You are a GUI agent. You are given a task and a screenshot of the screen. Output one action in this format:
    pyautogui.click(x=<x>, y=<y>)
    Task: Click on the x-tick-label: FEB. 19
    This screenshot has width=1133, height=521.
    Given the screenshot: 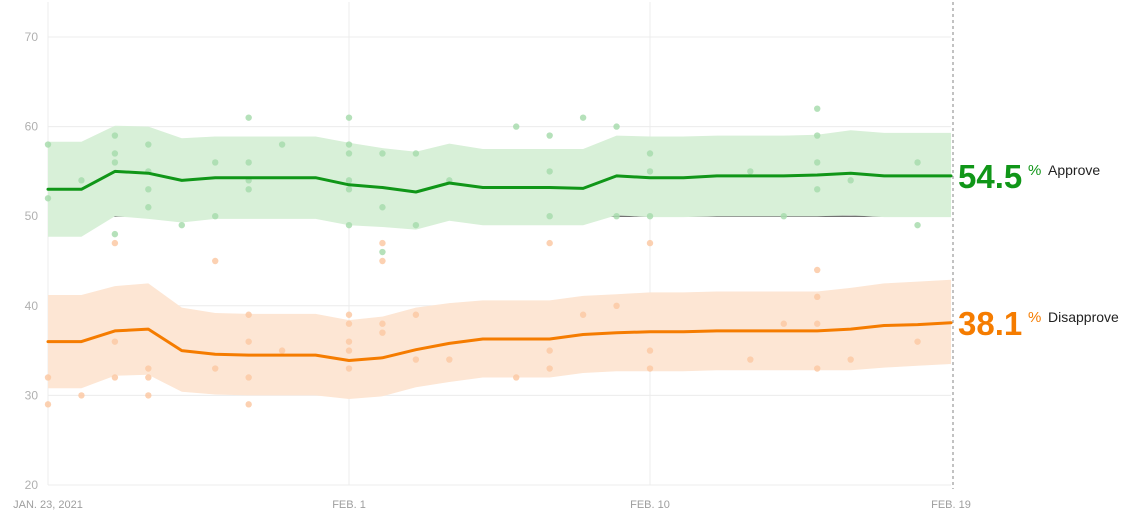 What is the action you would take?
    pyautogui.click(x=951, y=505)
    